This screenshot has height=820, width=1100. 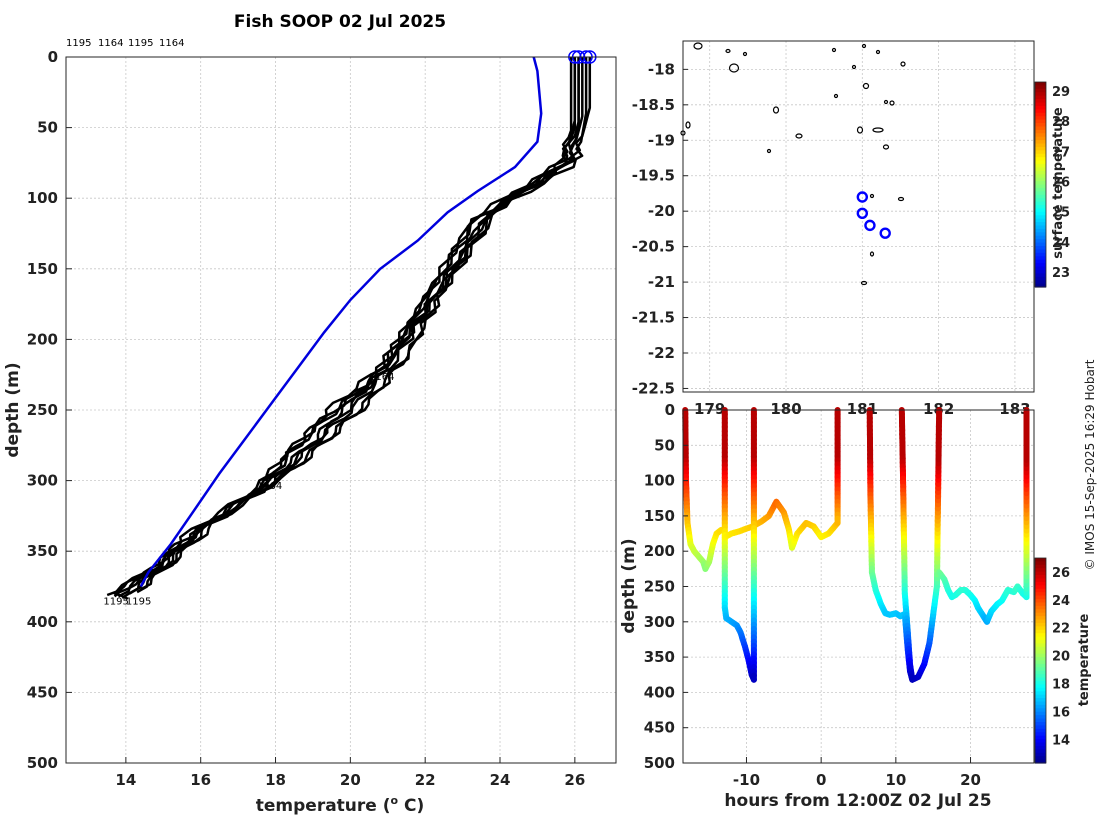 What do you see at coordinates (862, 409) in the screenshot?
I see `x-tick-label: 181` at bounding box center [862, 409].